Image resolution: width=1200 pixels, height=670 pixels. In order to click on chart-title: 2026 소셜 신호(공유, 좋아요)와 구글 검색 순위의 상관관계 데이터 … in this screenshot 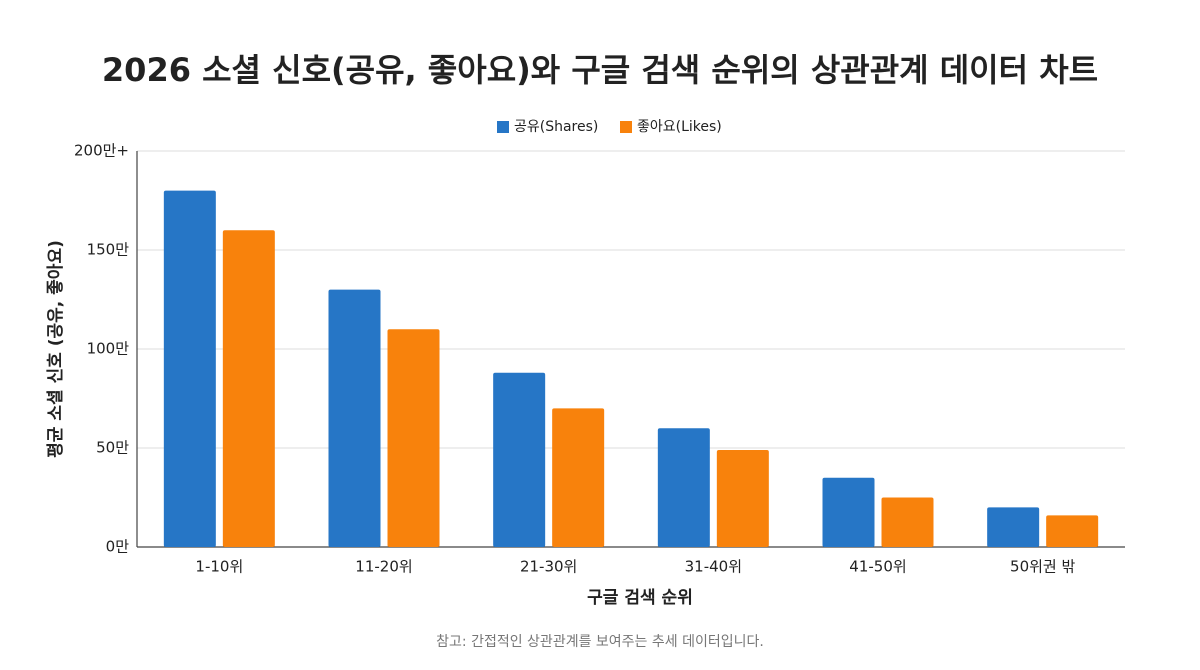, I will do `click(600, 70)`.